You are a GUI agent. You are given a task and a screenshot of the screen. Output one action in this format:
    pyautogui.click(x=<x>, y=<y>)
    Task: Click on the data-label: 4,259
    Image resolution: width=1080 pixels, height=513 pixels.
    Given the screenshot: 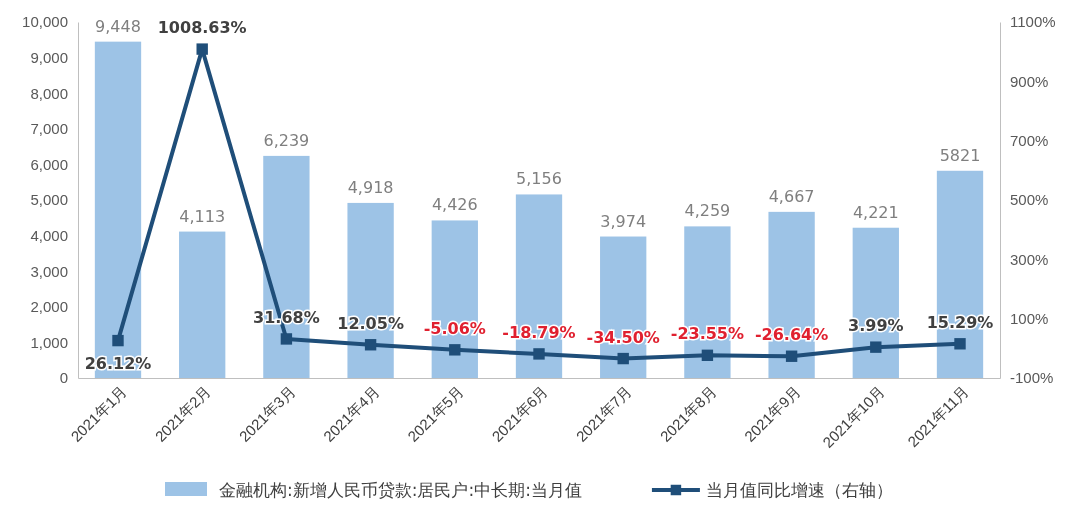 What is the action you would take?
    pyautogui.click(x=707, y=211)
    